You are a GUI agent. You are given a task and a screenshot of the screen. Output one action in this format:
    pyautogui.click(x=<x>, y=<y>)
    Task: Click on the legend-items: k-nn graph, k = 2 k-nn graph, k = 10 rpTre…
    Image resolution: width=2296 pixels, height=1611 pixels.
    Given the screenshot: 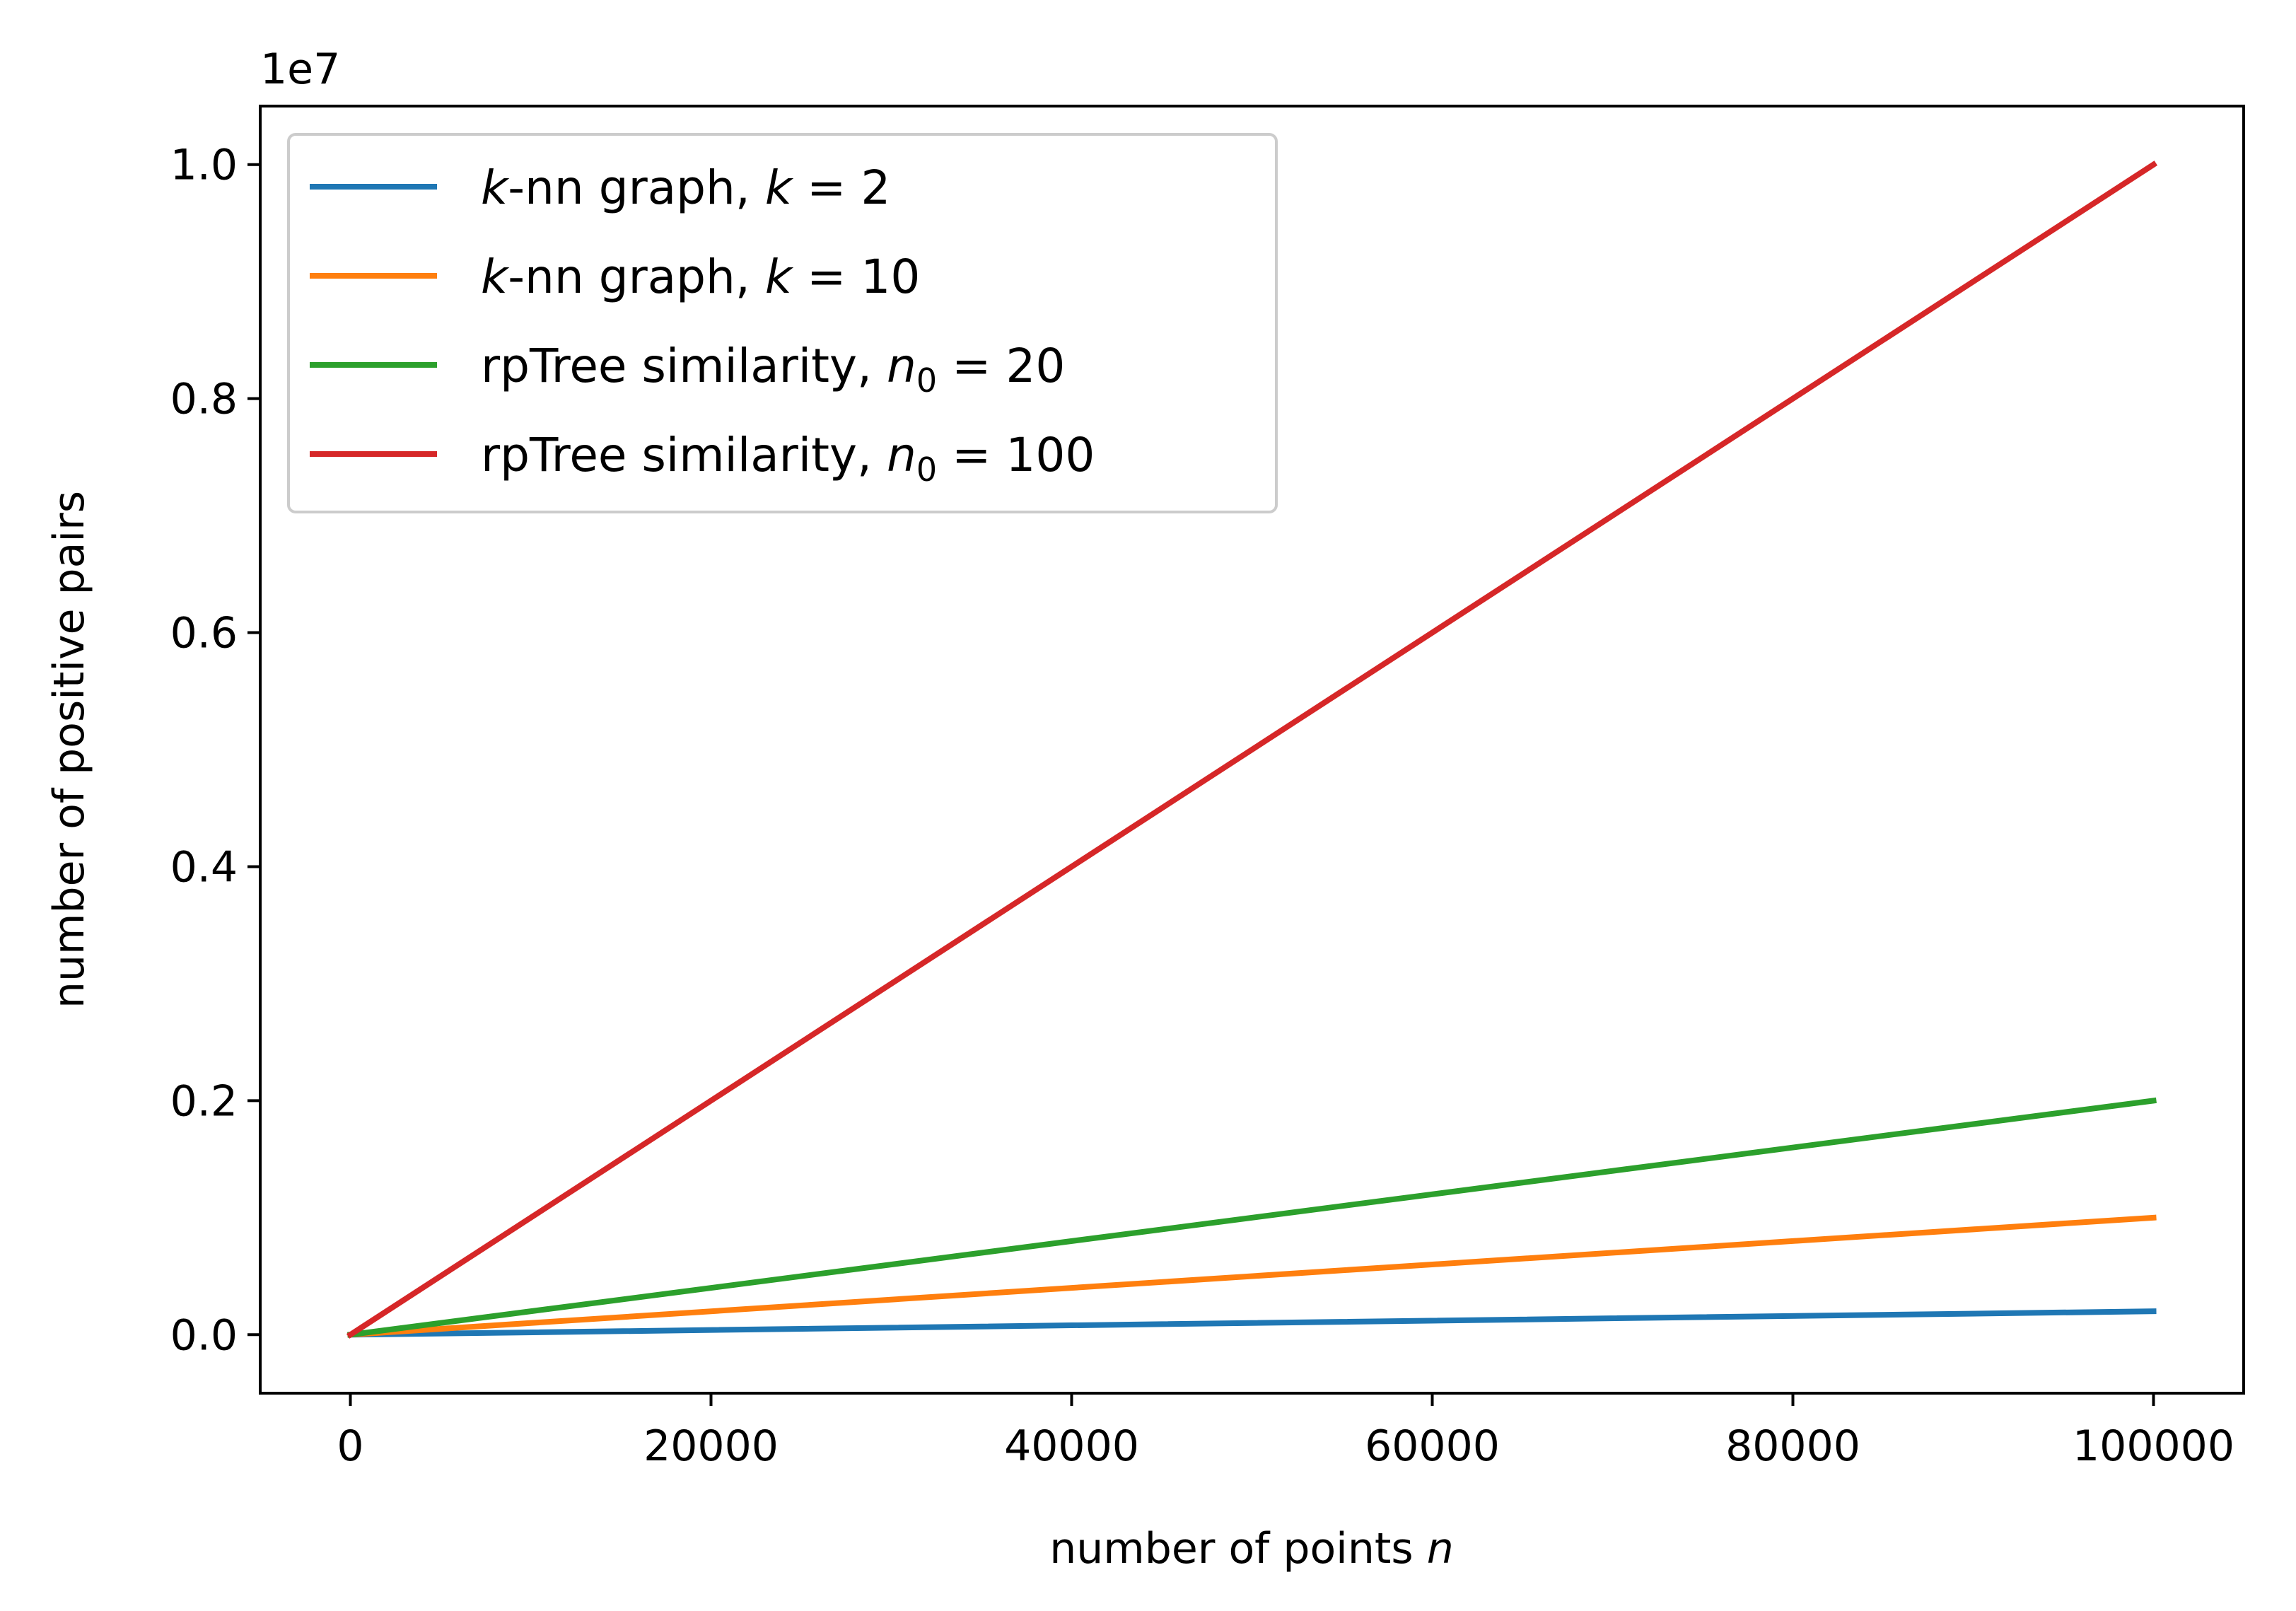 What is the action you would take?
    pyautogui.click(x=703, y=325)
    